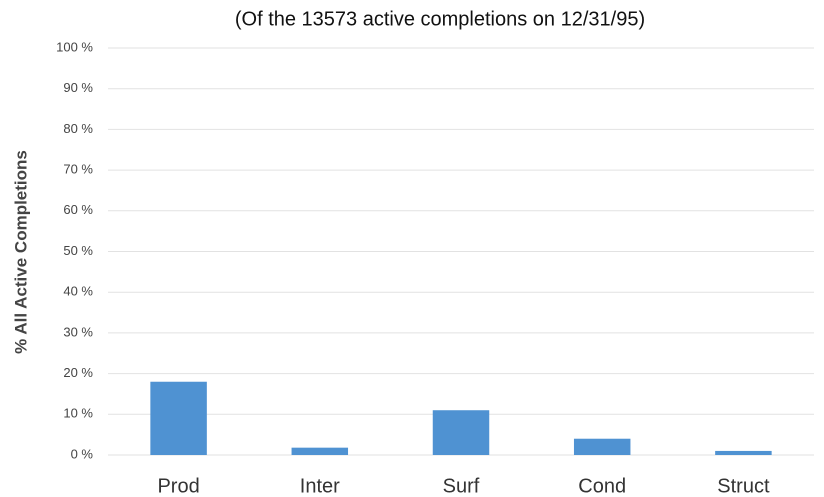 The image size is (824, 497). Describe the element at coordinates (78, 169) in the screenshot. I see `y-tick-label: 70 %` at that location.